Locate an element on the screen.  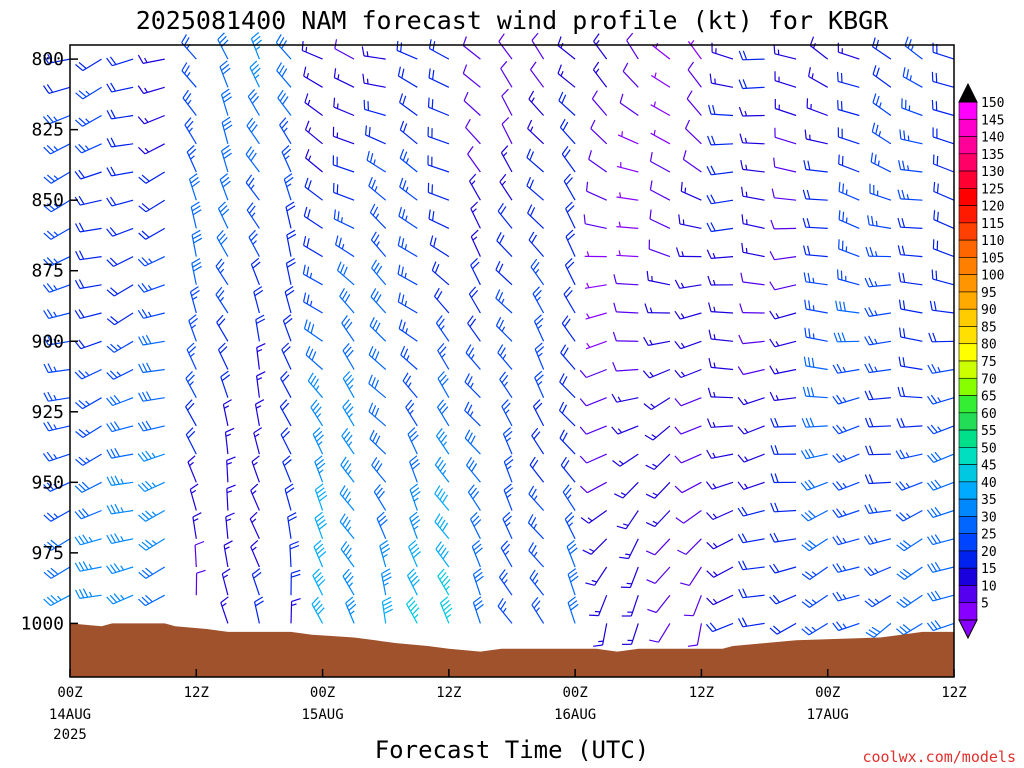
colorbar-label: 55 is located at coordinates (989, 431).